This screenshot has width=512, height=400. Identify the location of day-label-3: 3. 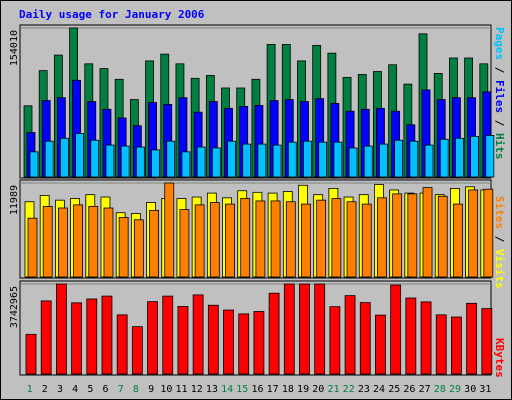
(60, 389).